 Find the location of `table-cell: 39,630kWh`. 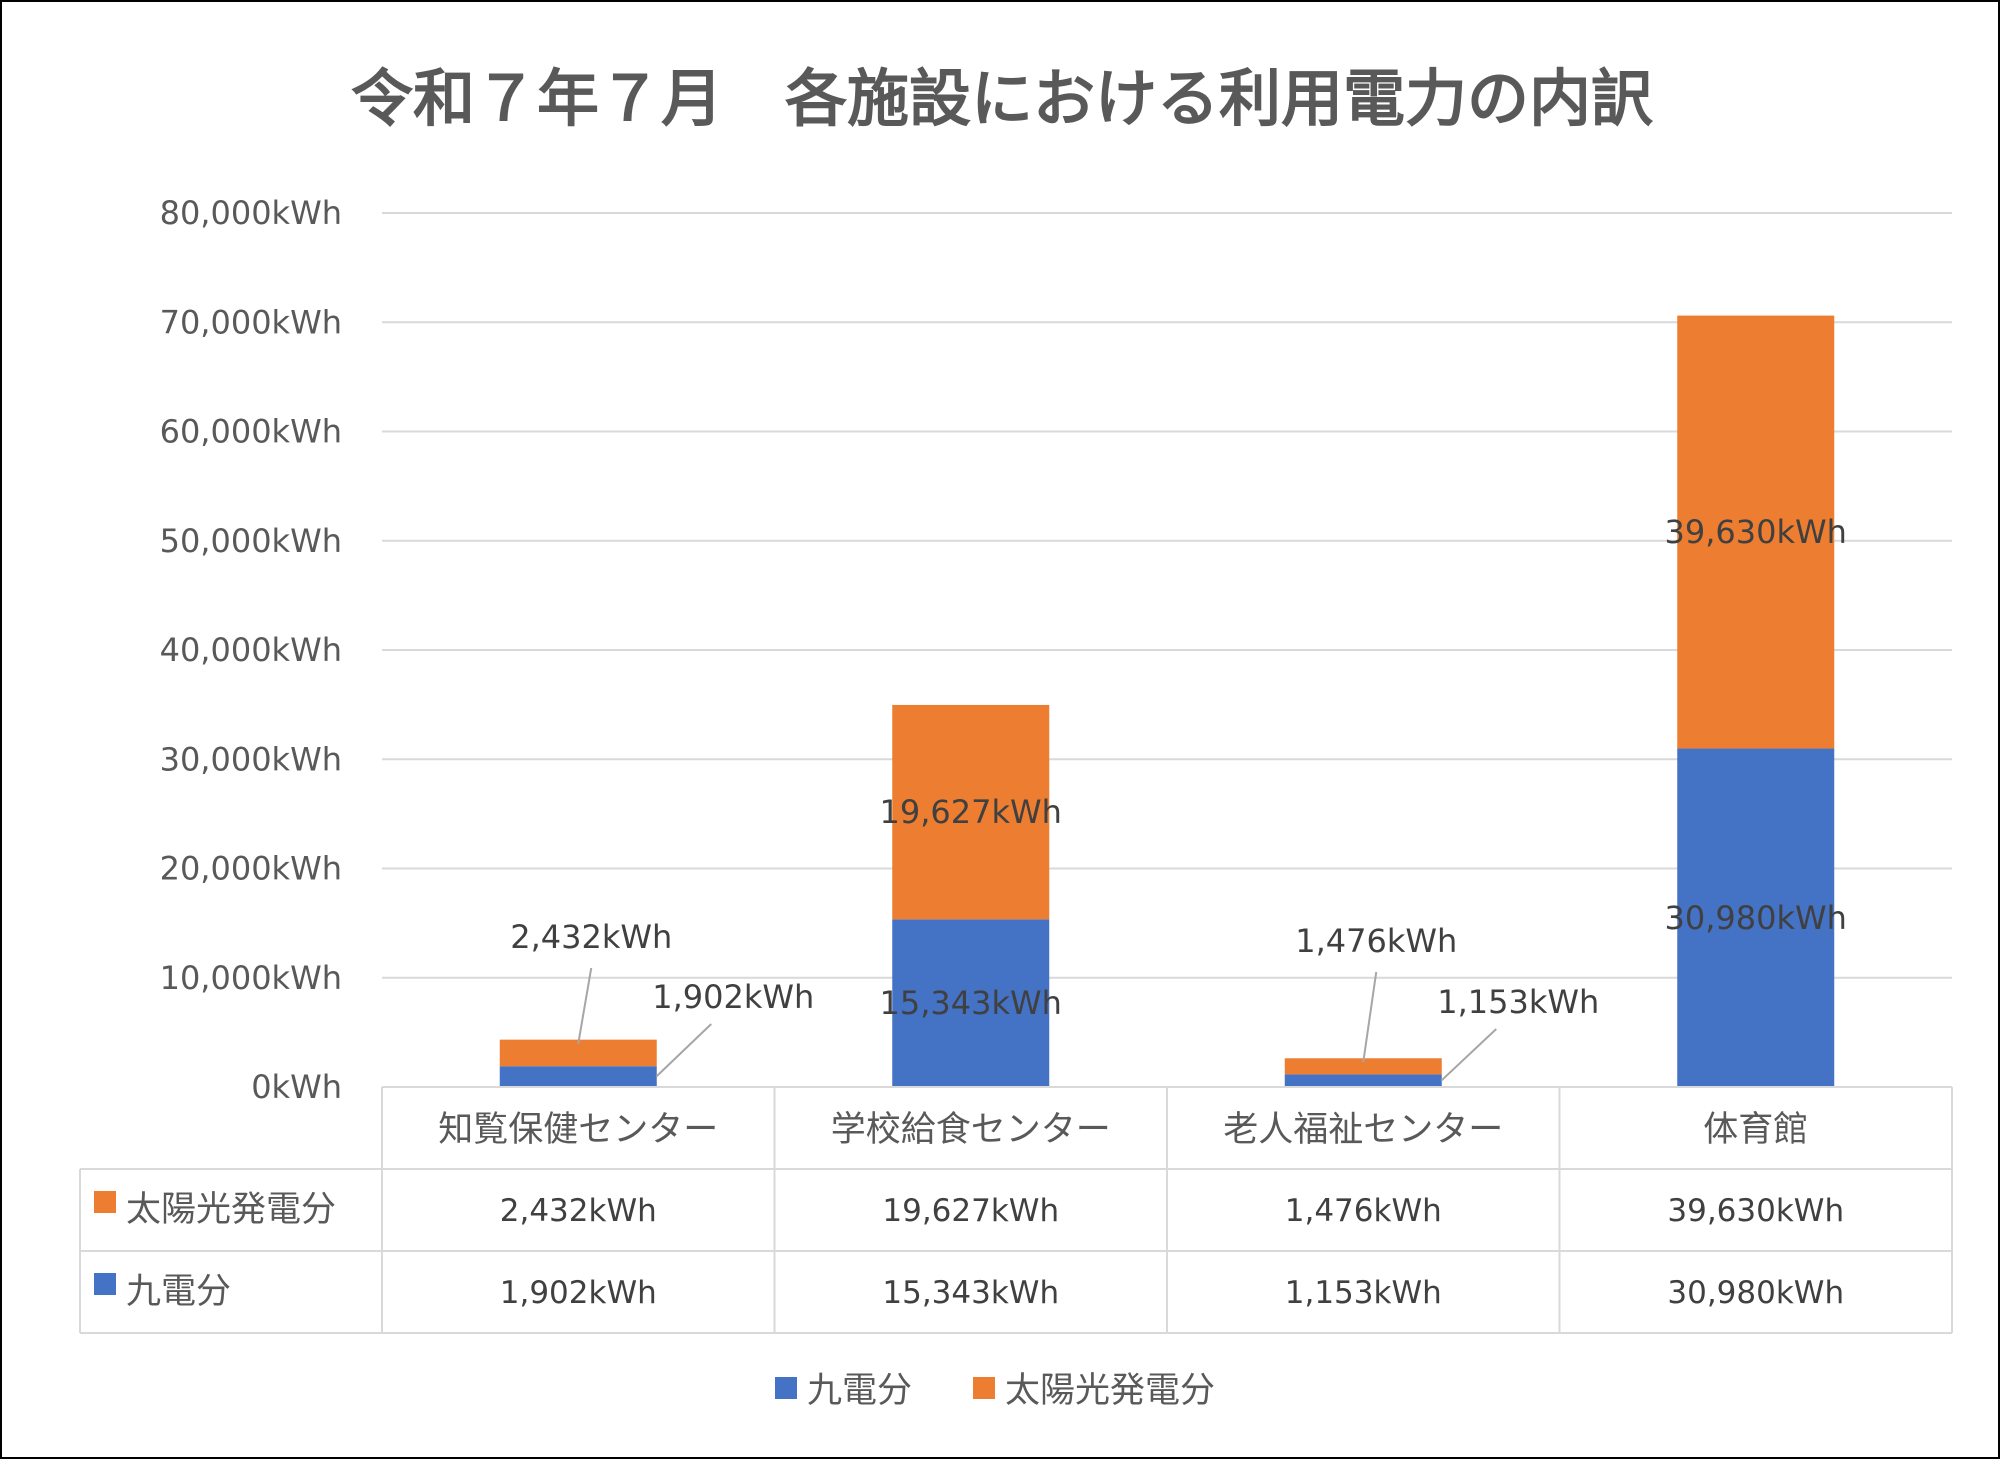

table-cell: 39,630kWh is located at coordinates (1755, 1211).